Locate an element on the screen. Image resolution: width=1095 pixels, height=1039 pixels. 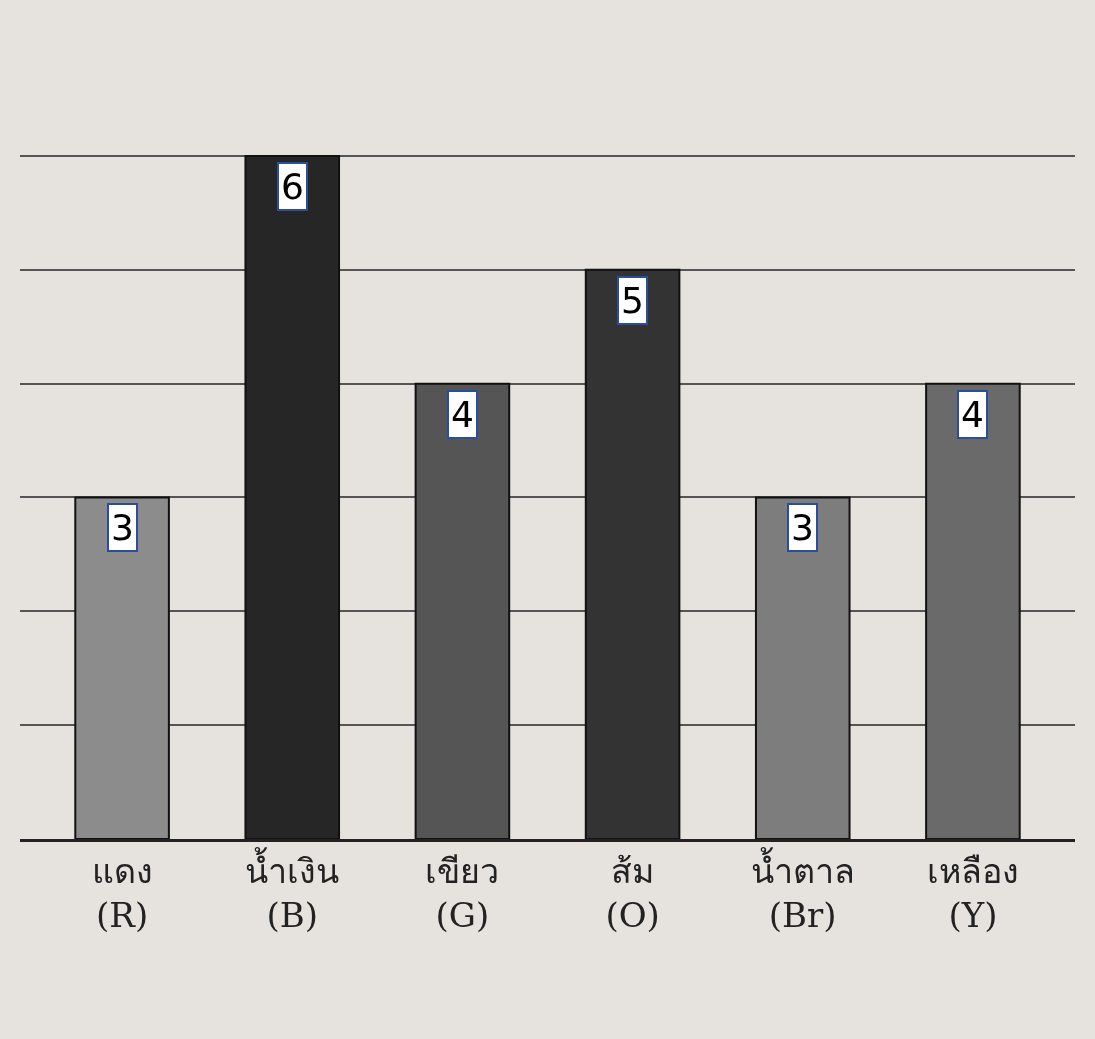
x-tick-label: เขียว (G) is located at coordinates (462, 892).